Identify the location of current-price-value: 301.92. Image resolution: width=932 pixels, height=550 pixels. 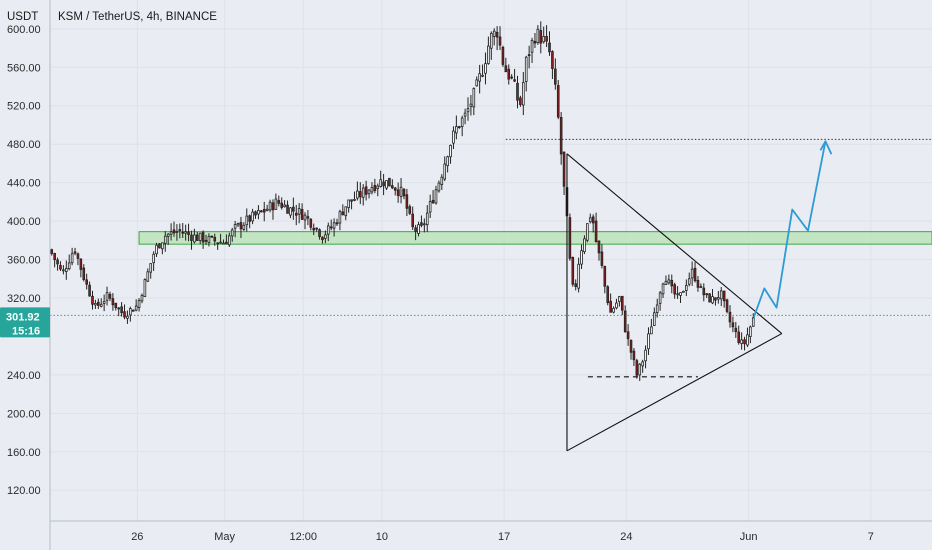
(23, 317).